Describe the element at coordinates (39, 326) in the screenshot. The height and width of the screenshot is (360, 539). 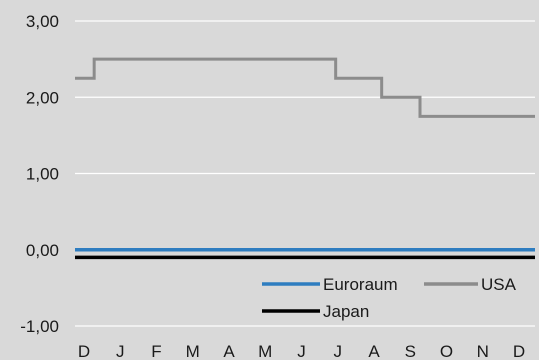
I see `y-tick-label: -1,00` at that location.